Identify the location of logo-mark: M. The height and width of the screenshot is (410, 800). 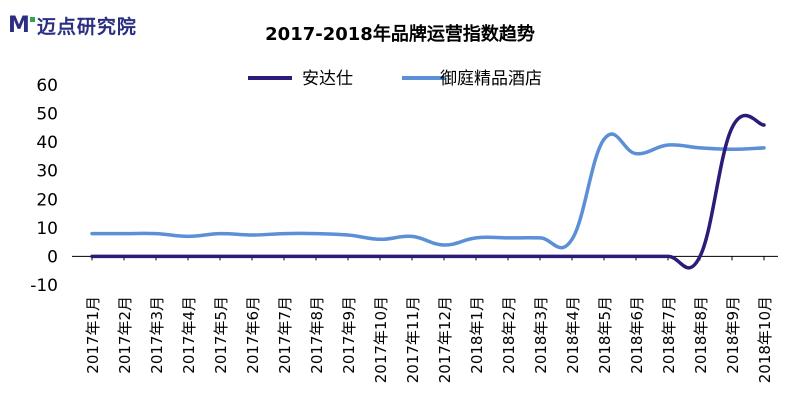
(19, 25).